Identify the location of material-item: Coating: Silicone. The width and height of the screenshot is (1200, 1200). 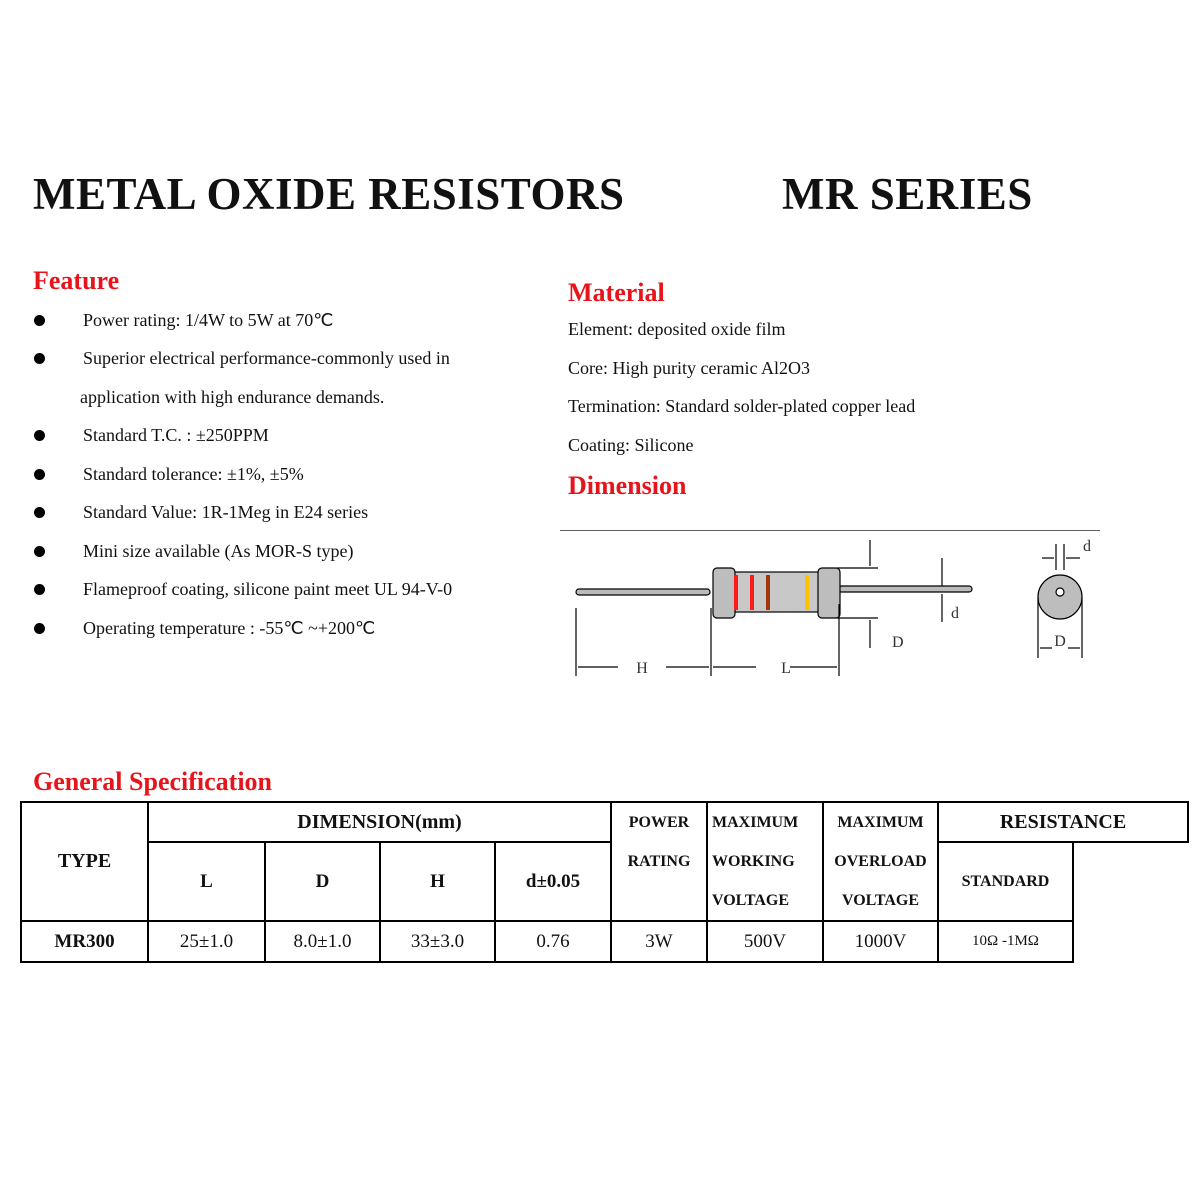
(631, 445).